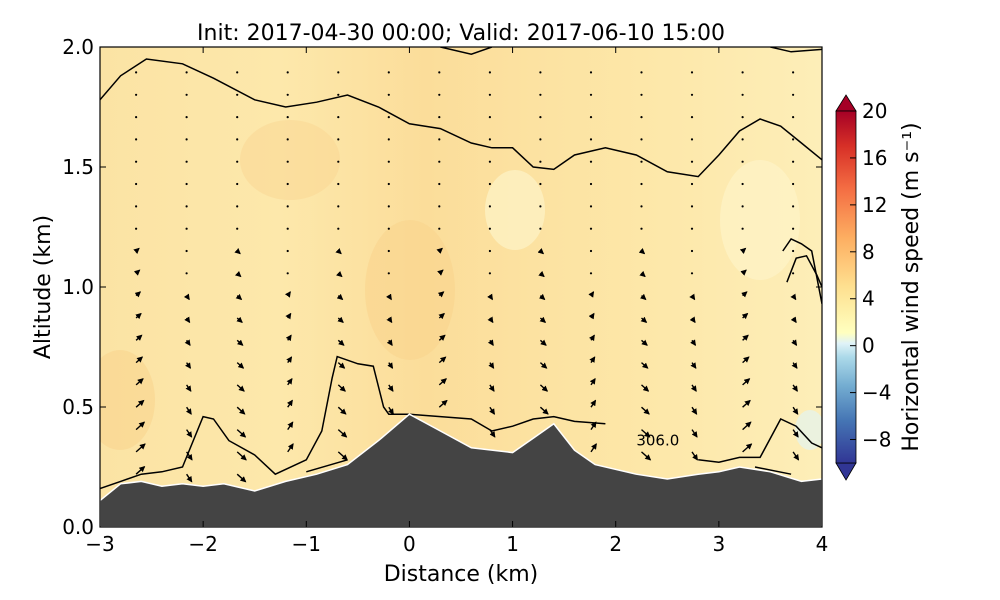 The height and width of the screenshot is (600, 1000). I want to click on y-tick-label: 1.0, so click(78, 287).